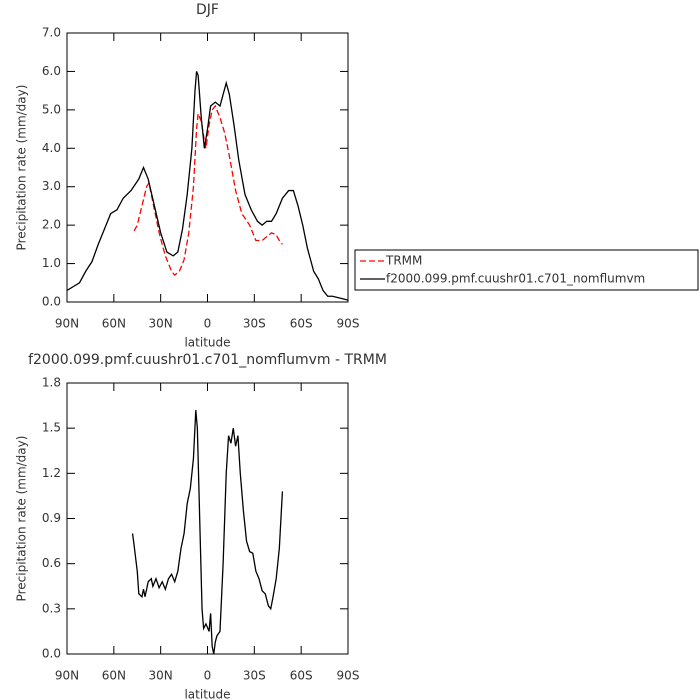 This screenshot has height=700, width=700. Describe the element at coordinates (51, 608) in the screenshot. I see `y-tick-label: 0.3` at that location.